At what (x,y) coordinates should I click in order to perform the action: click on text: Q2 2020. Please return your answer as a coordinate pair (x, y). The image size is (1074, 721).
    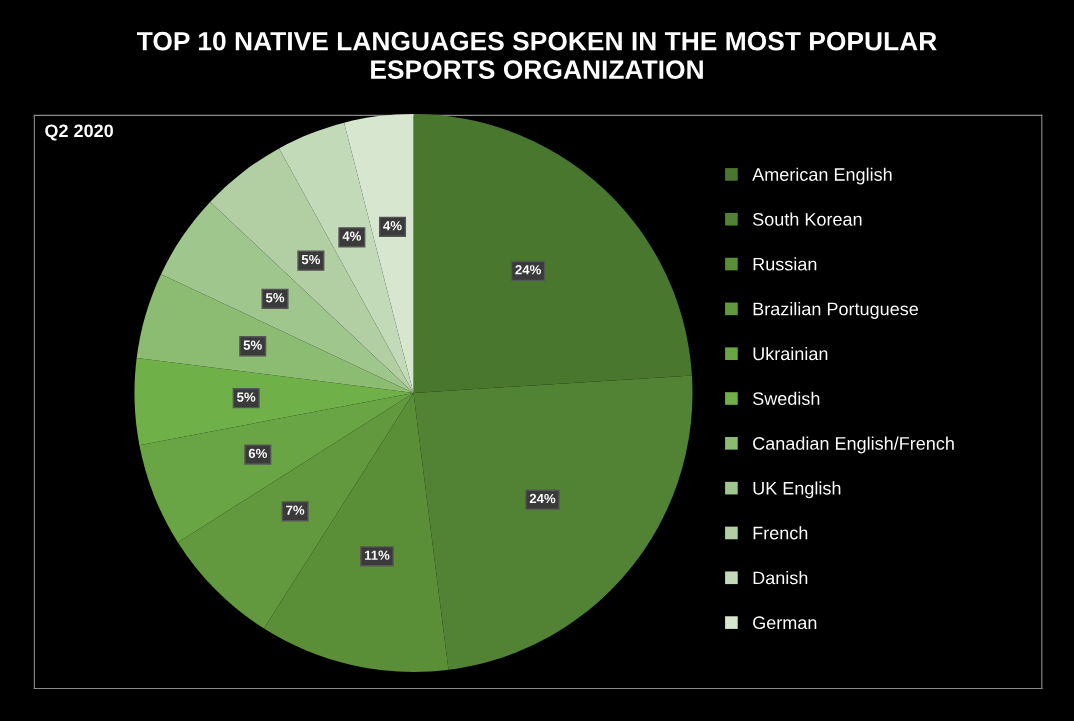
    Looking at the image, I should click on (79, 132).